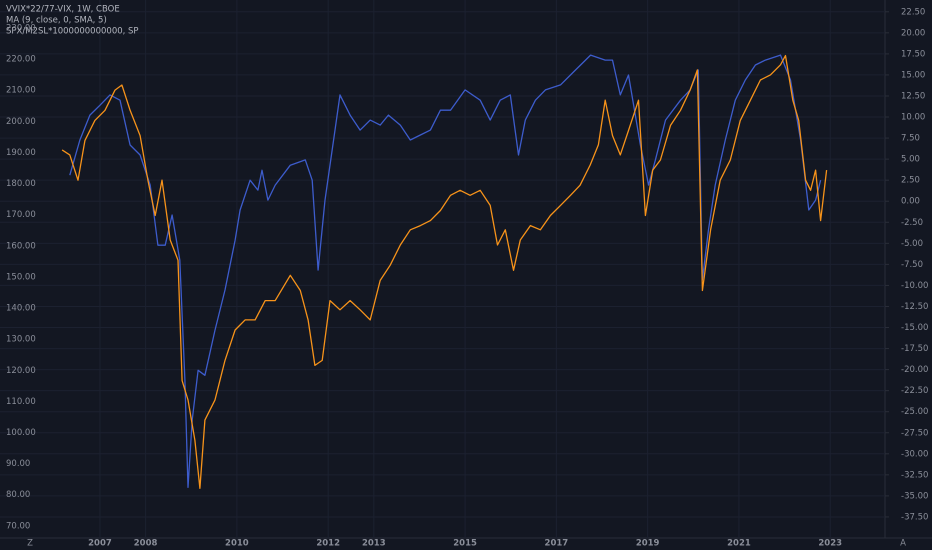 This screenshot has height=550, width=932. What do you see at coordinates (913, 54) in the screenshot?
I see `y2-tick-label: 17.50` at bounding box center [913, 54].